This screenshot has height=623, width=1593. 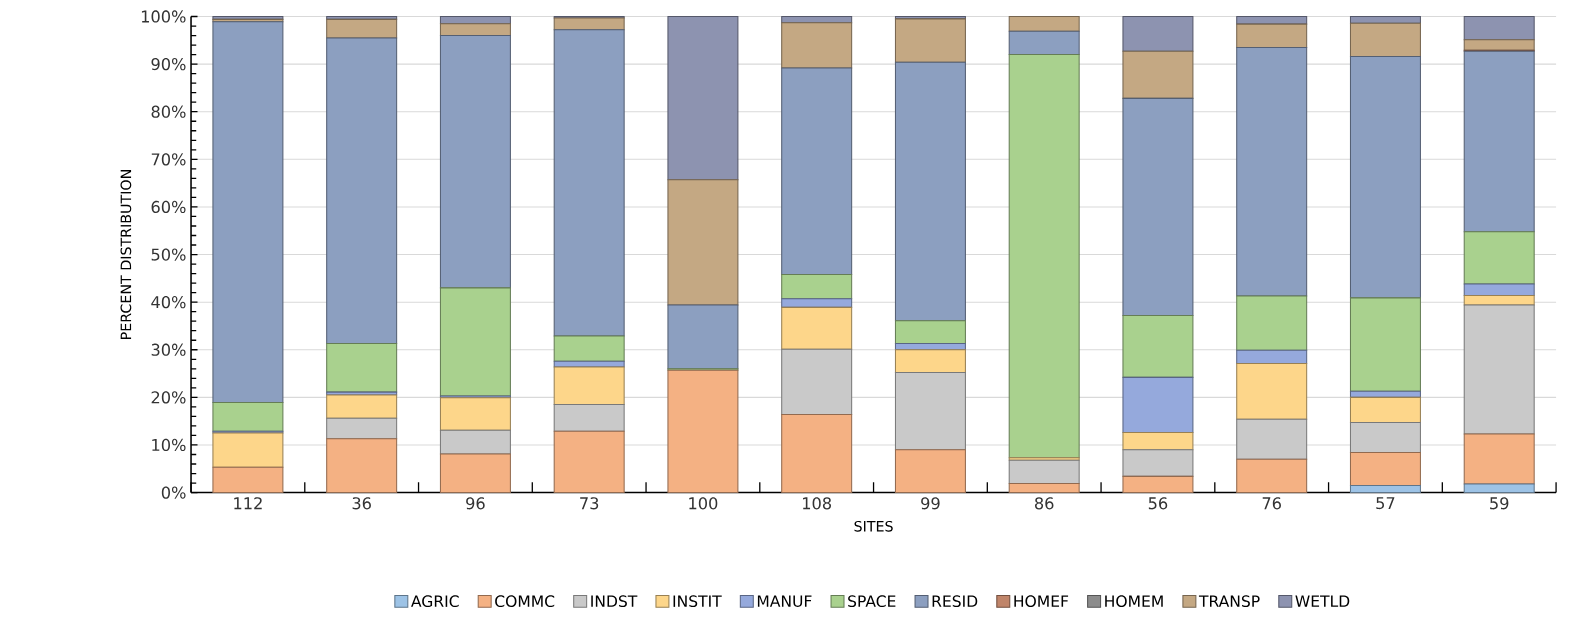 I want to click on x-tick-label: 86, so click(x=1044, y=503).